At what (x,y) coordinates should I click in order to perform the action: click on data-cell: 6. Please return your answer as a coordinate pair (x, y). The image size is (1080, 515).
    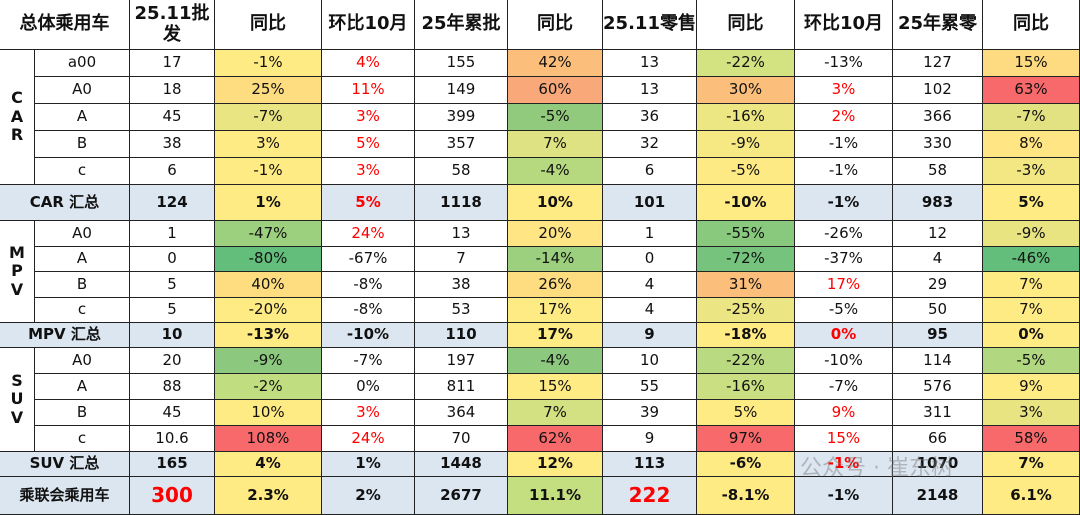
    Looking at the image, I should click on (650, 171).